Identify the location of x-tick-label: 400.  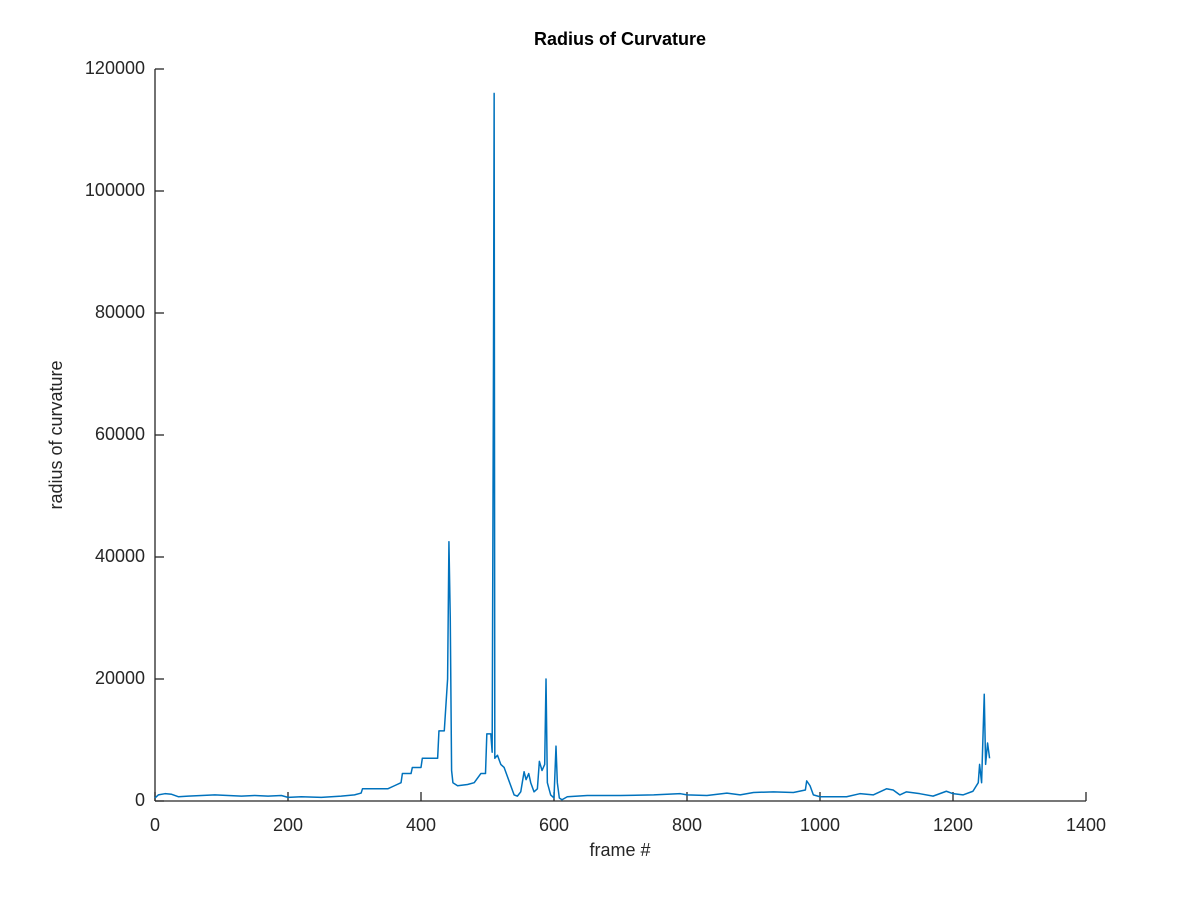
(421, 825).